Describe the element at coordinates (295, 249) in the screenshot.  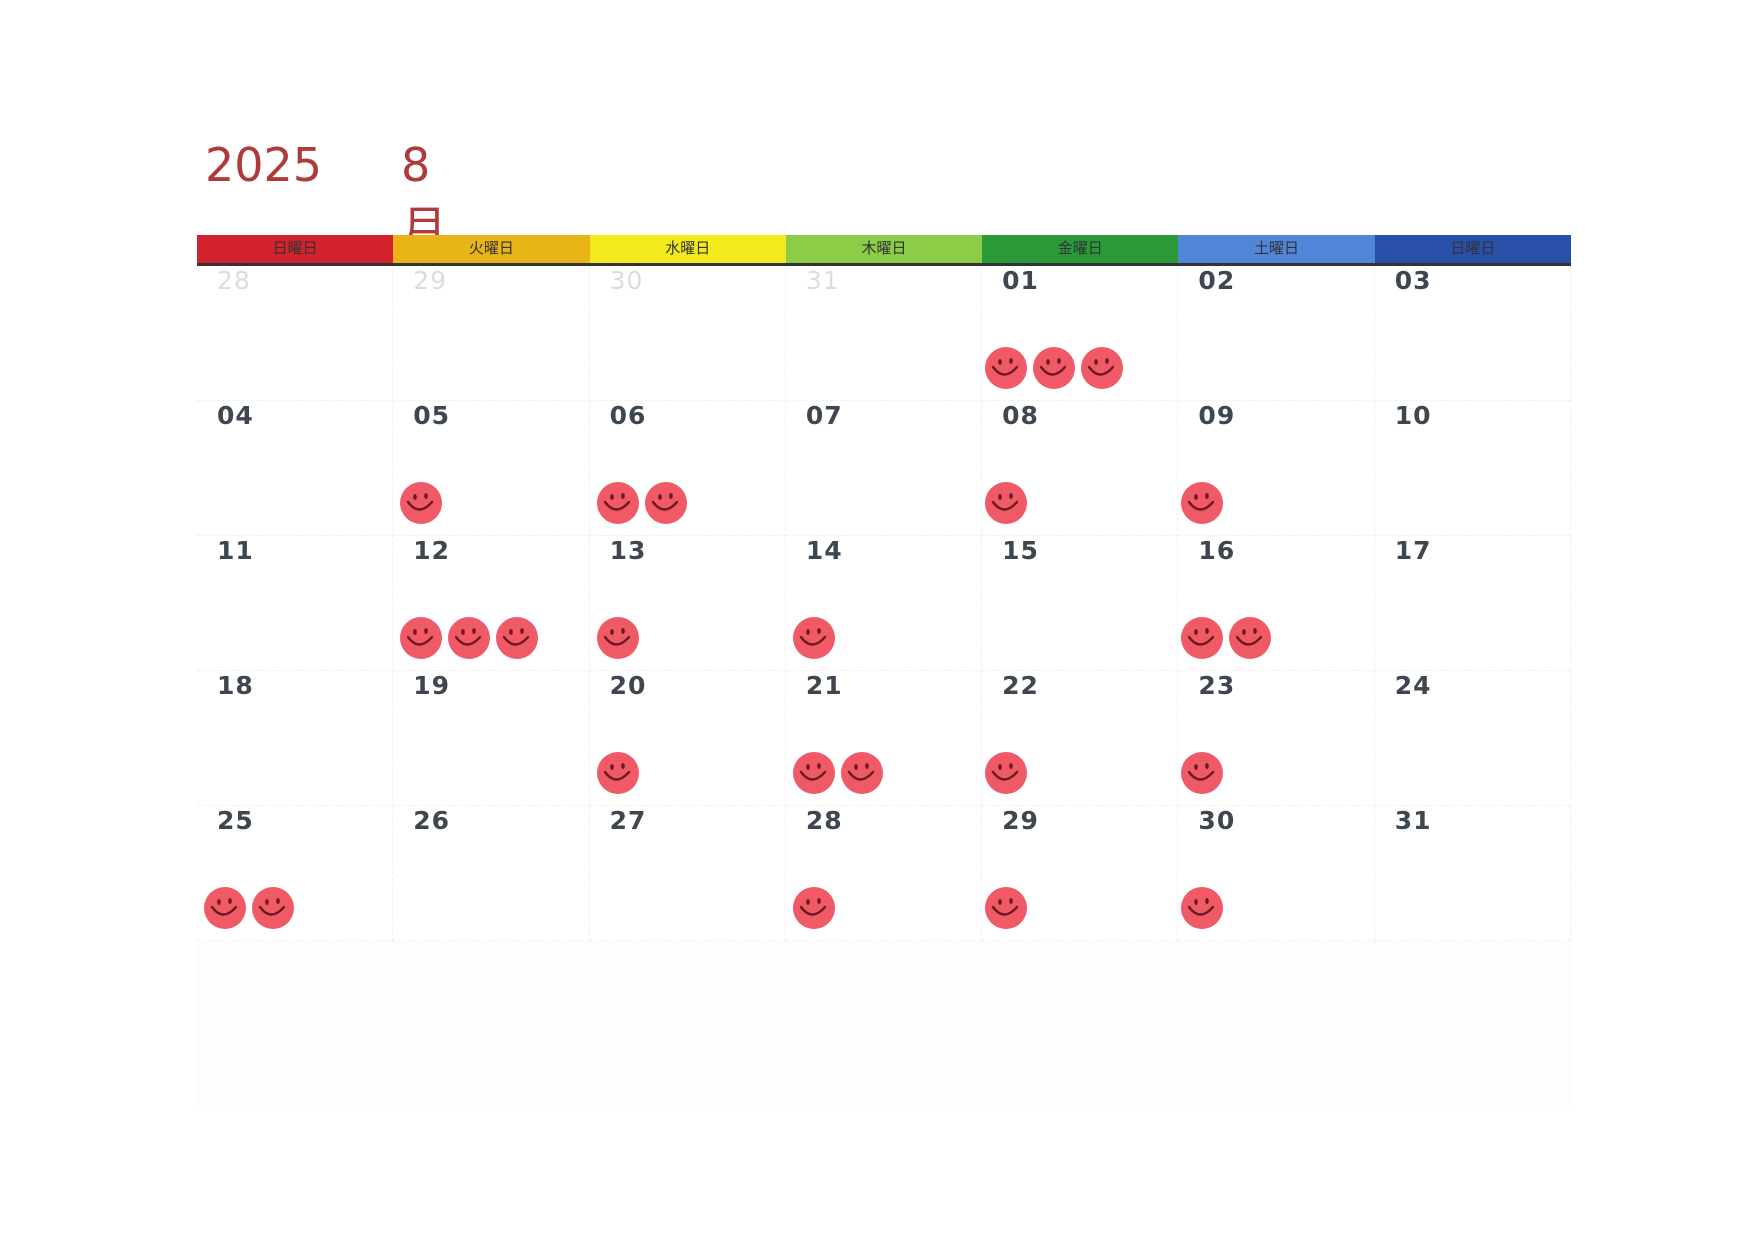
I see `weekday-0: 日曜日` at that location.